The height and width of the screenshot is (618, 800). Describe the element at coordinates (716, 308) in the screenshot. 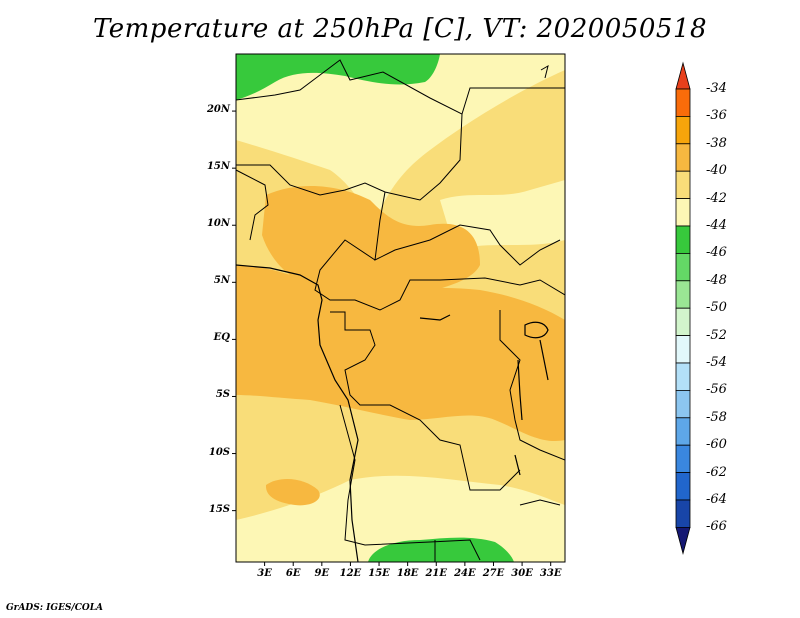

I see `colorbar-label: -50` at that location.